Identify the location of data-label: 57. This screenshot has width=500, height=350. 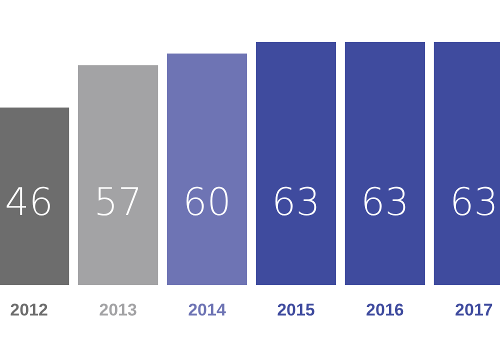
(118, 202).